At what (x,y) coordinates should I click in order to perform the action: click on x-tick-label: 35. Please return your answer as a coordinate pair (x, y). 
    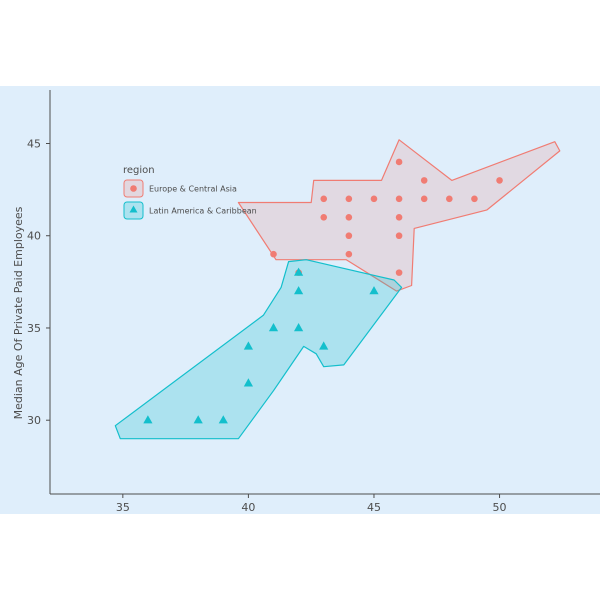
    Looking at the image, I should click on (123, 507).